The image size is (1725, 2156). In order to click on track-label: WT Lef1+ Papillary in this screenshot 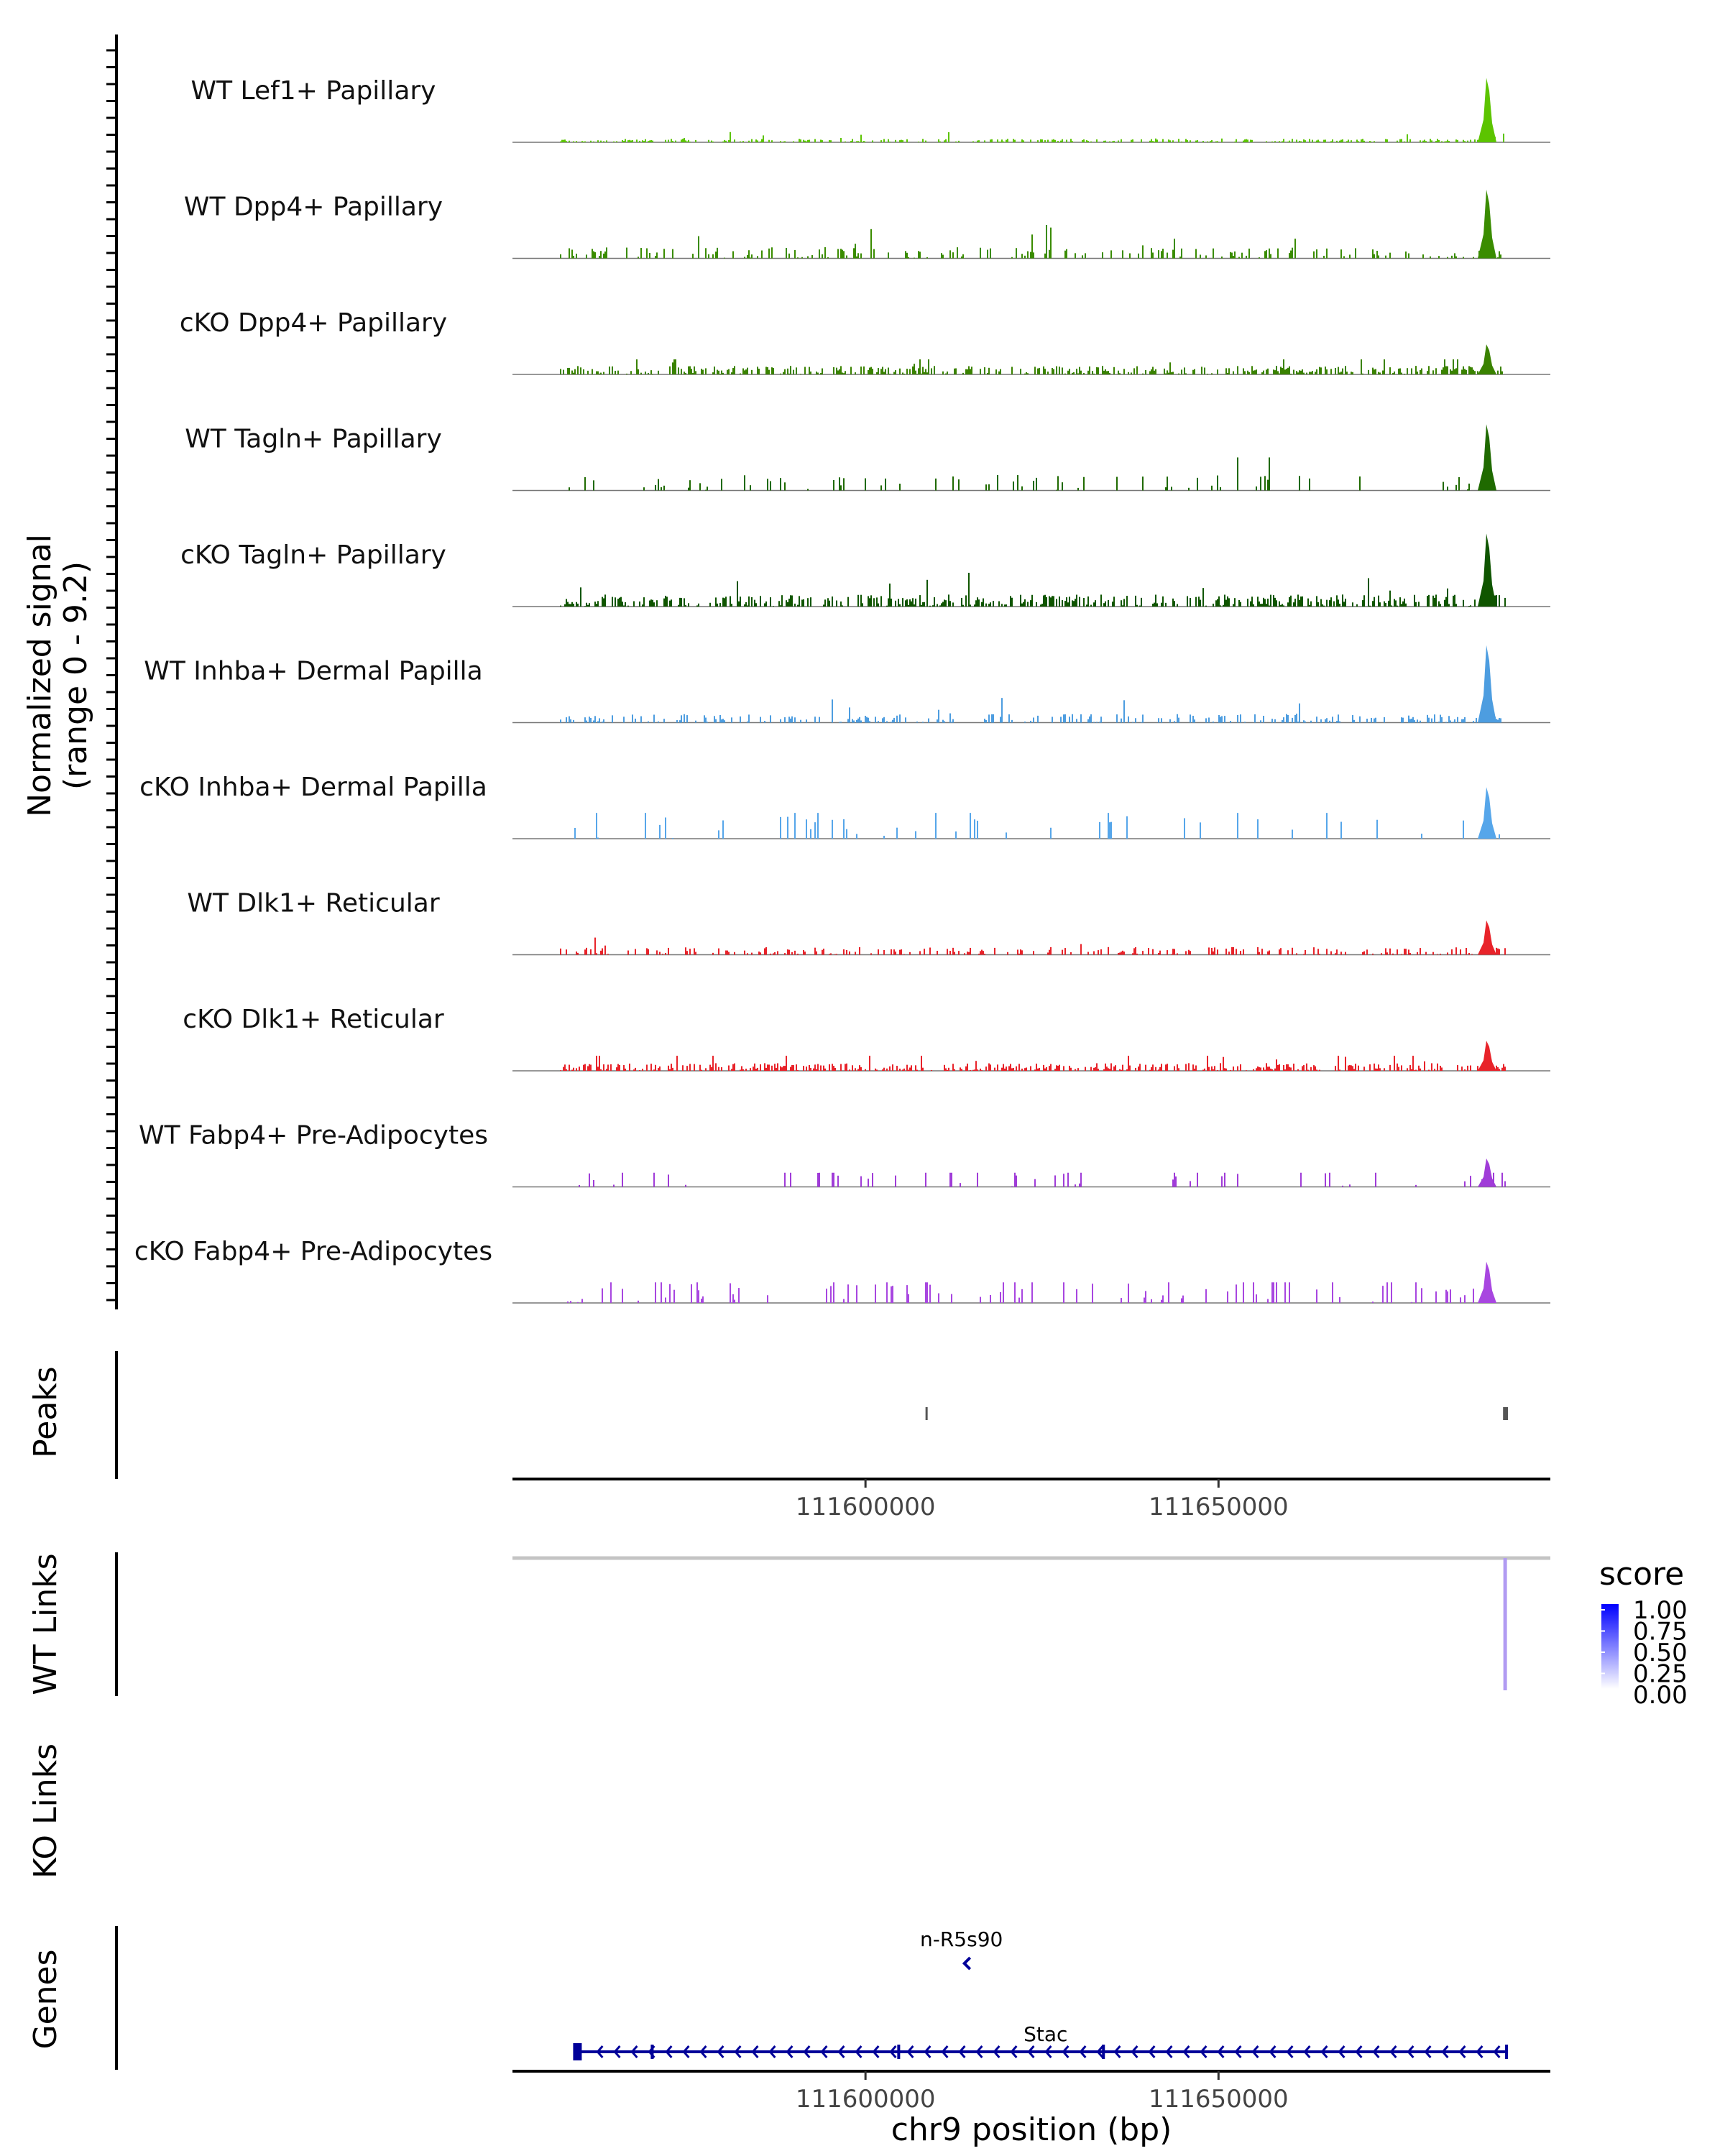, I will do `click(313, 91)`.